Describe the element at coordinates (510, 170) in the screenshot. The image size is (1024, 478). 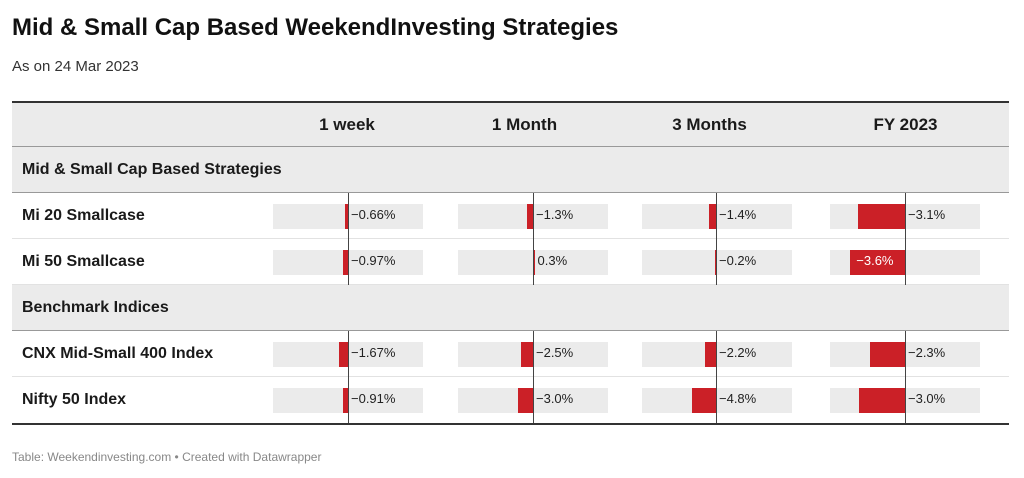
I see `group-header-row: Mid & Small Cap Based Strategies` at that location.